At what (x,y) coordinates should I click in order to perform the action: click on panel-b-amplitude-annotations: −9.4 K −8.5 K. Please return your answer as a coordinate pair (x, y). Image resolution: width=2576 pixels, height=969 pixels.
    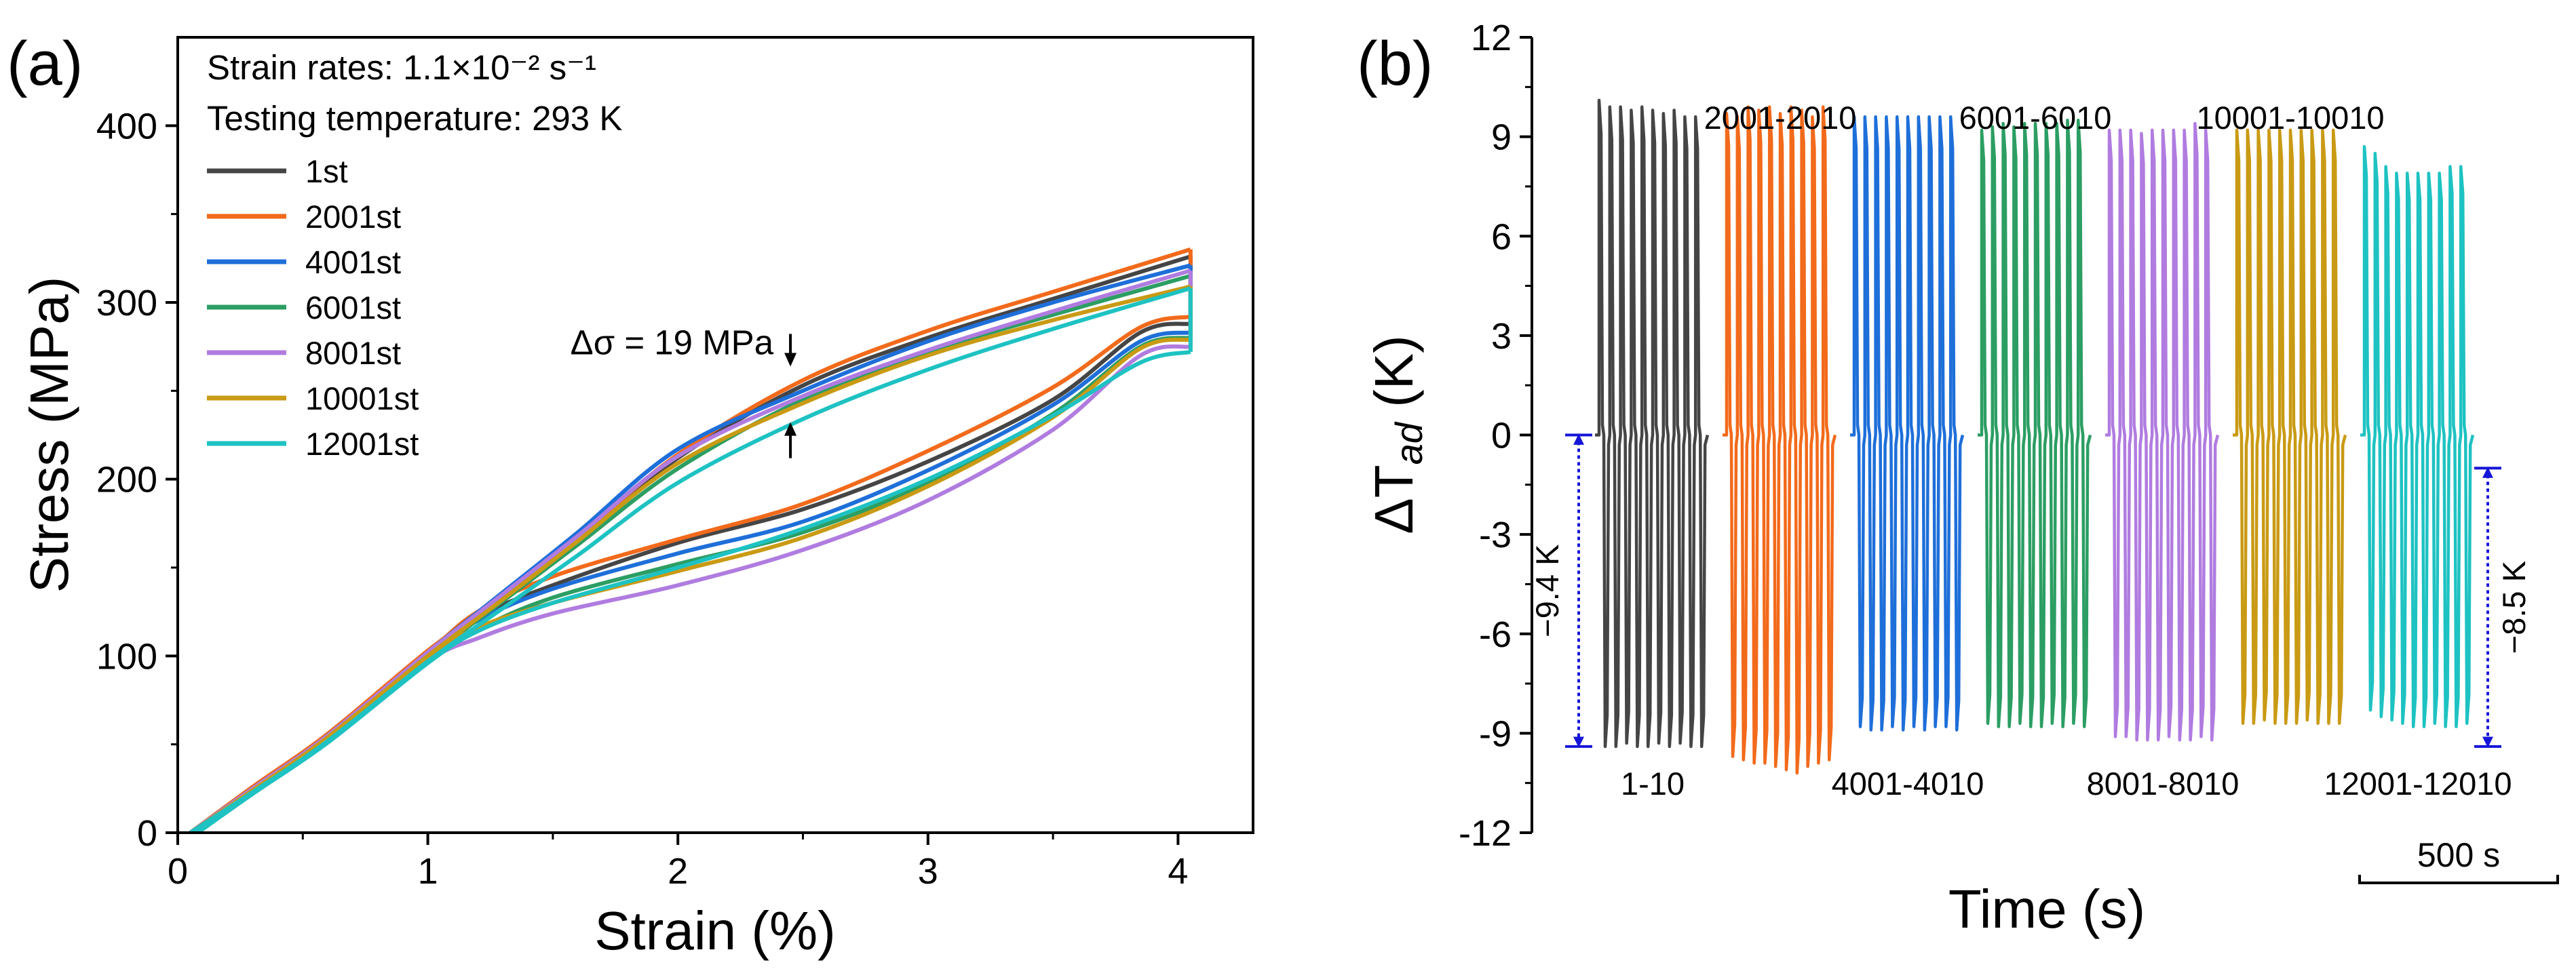
    Looking at the image, I should click on (2031, 590).